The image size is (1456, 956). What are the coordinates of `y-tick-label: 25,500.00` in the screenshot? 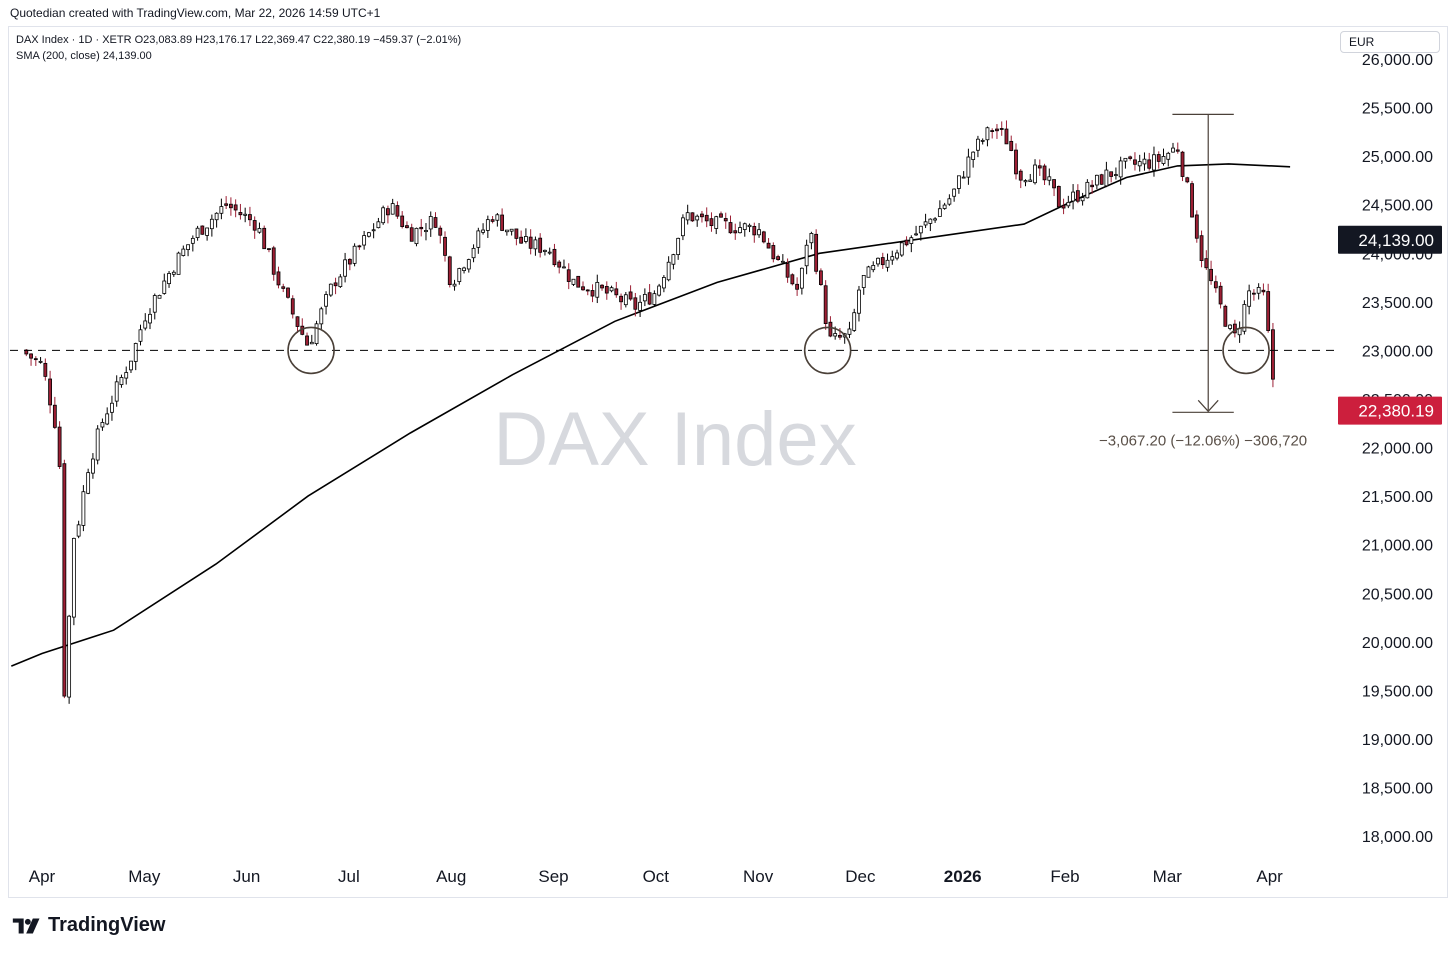 It's located at (1397, 109).